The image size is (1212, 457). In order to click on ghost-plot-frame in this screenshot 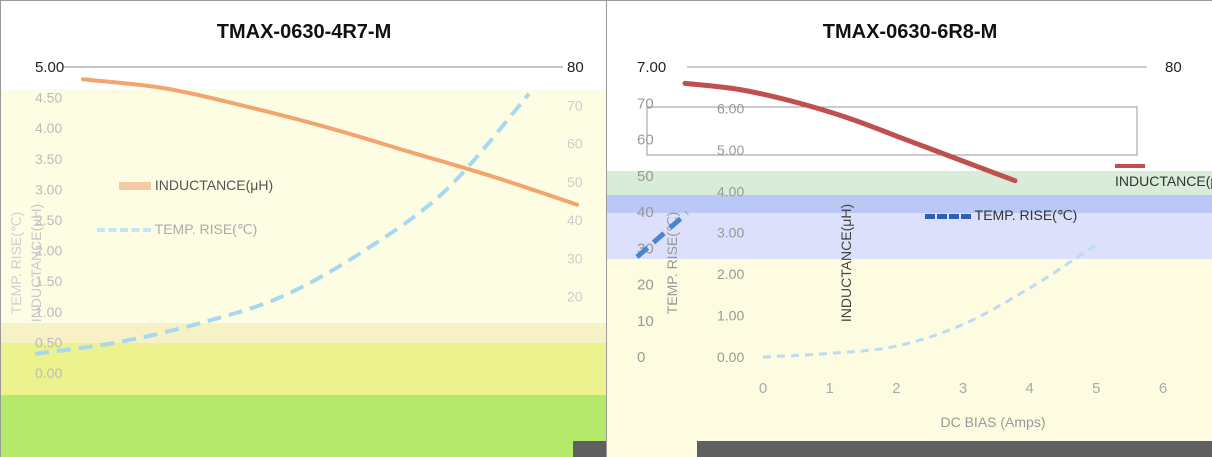, I will do `click(892, 131)`.